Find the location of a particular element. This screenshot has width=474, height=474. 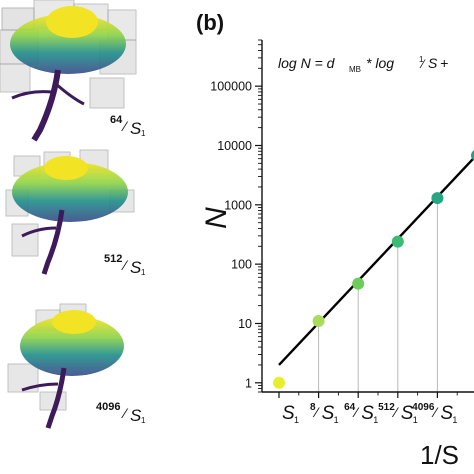

x-axis-label: 1/S is located at coordinates (439, 455).